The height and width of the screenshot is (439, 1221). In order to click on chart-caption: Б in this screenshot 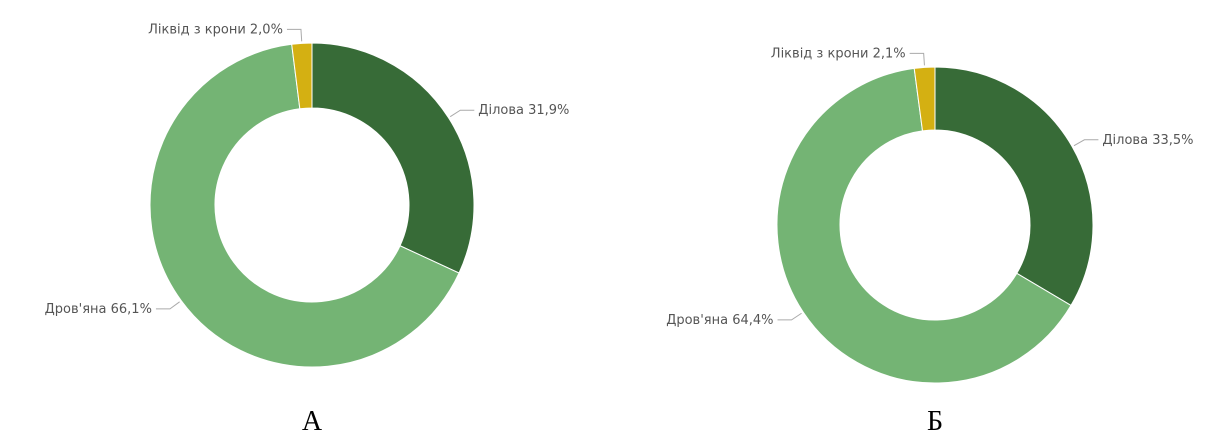, I will do `click(935, 421)`.